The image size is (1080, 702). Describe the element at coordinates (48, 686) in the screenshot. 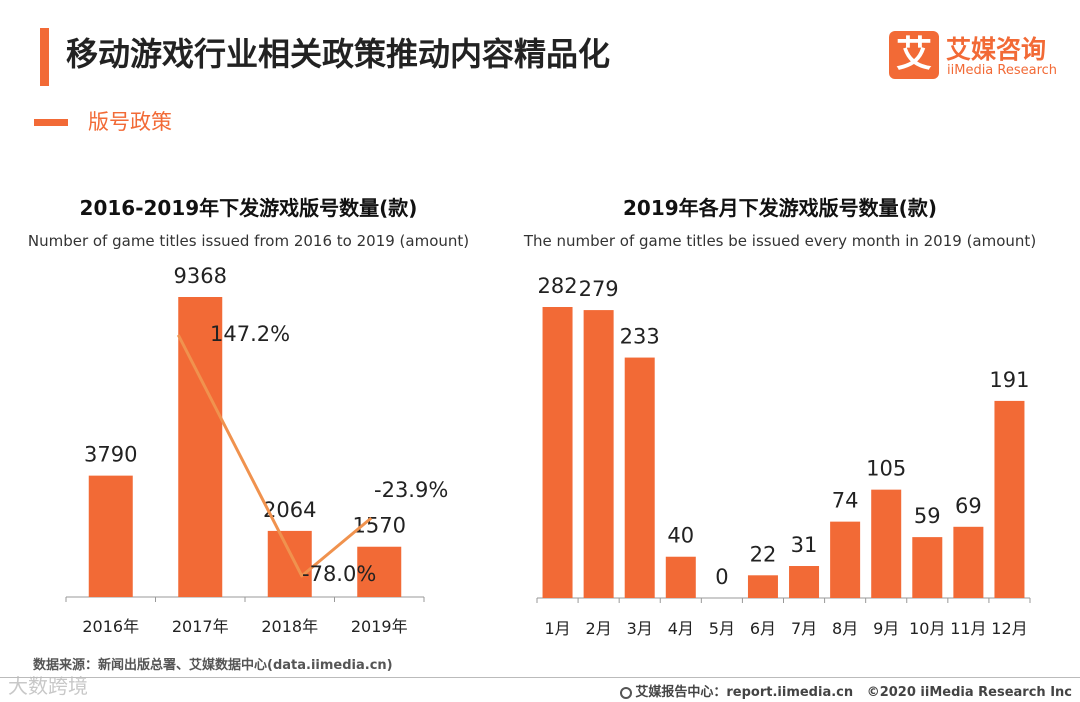

I see `watermark: 大数跨境` at that location.